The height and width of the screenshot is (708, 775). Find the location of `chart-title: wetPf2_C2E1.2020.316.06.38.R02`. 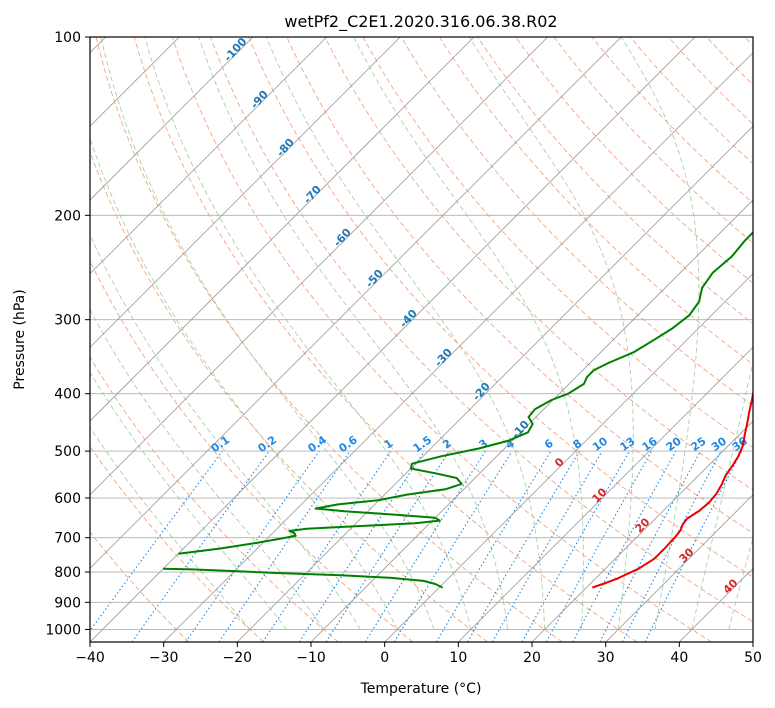

chart-title: wetPf2_C2E1.2020.316.06.38.R02 is located at coordinates (420, 22).